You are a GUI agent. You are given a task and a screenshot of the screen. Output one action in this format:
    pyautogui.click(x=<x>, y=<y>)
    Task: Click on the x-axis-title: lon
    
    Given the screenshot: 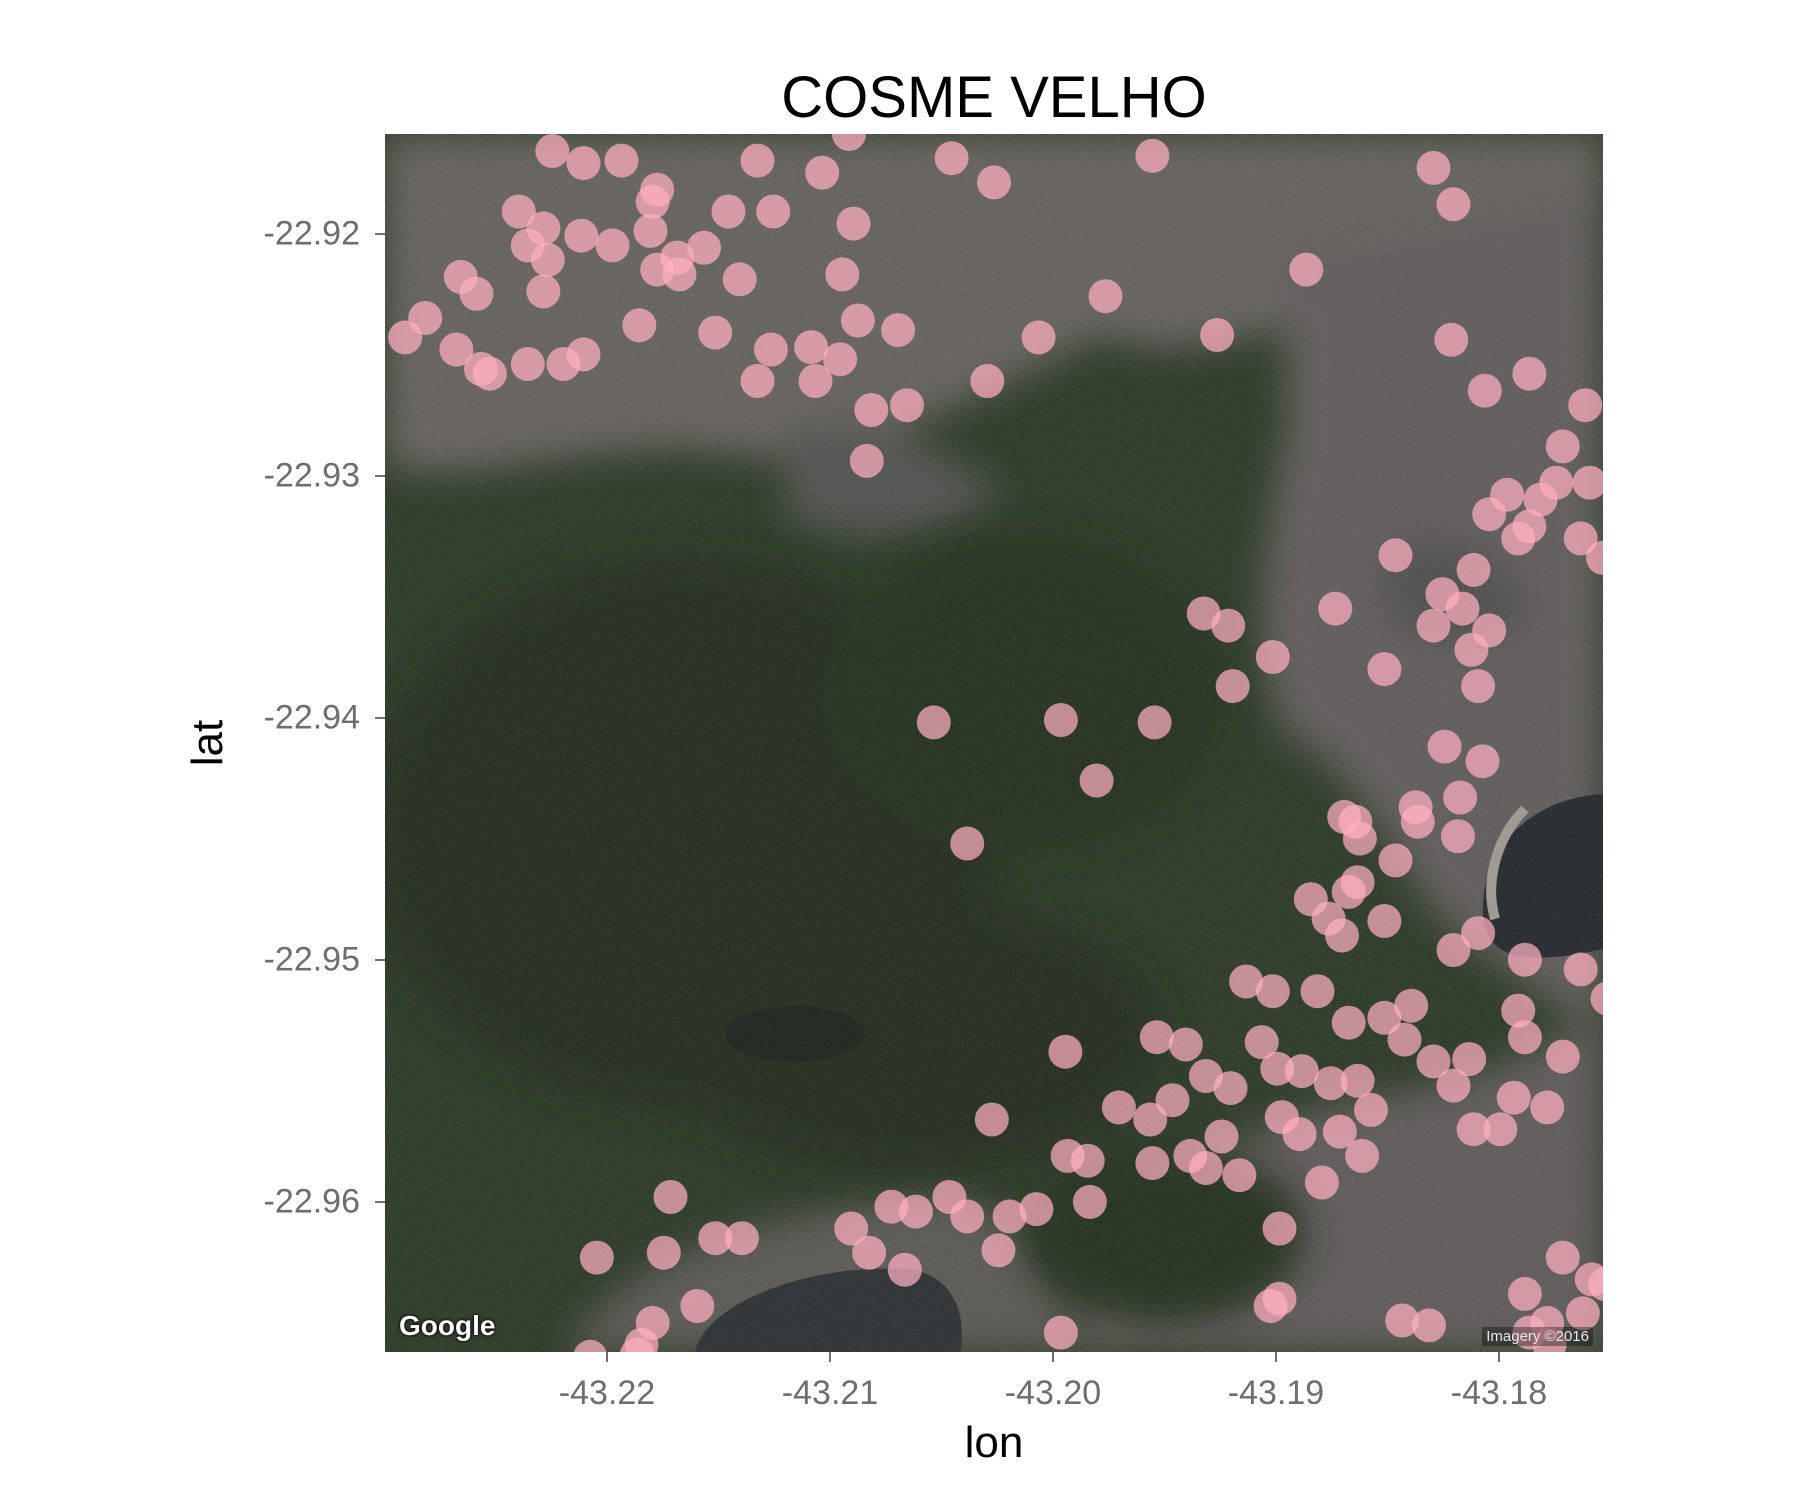 What is the action you would take?
    pyautogui.click(x=994, y=1442)
    